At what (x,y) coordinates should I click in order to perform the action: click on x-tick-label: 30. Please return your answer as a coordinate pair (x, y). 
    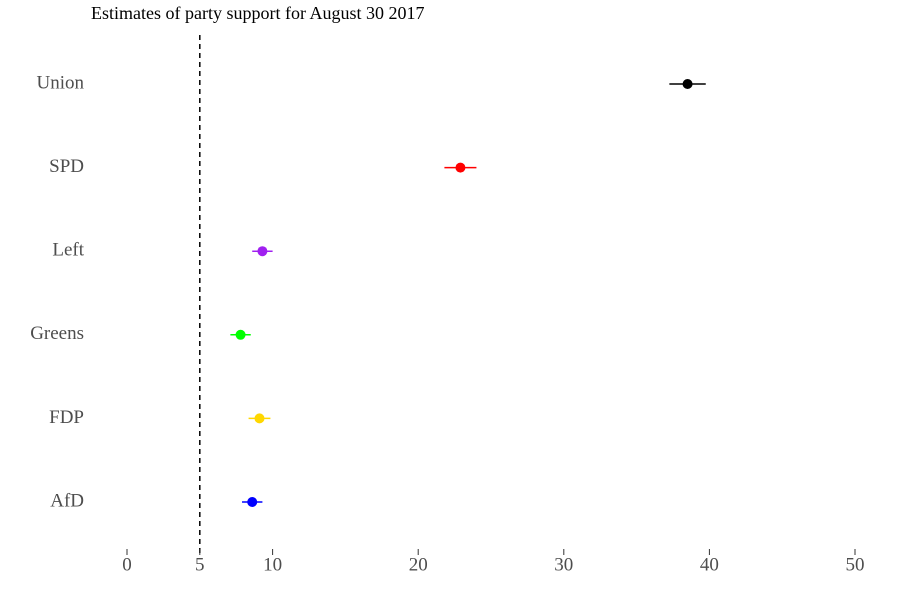
    Looking at the image, I should click on (563, 564).